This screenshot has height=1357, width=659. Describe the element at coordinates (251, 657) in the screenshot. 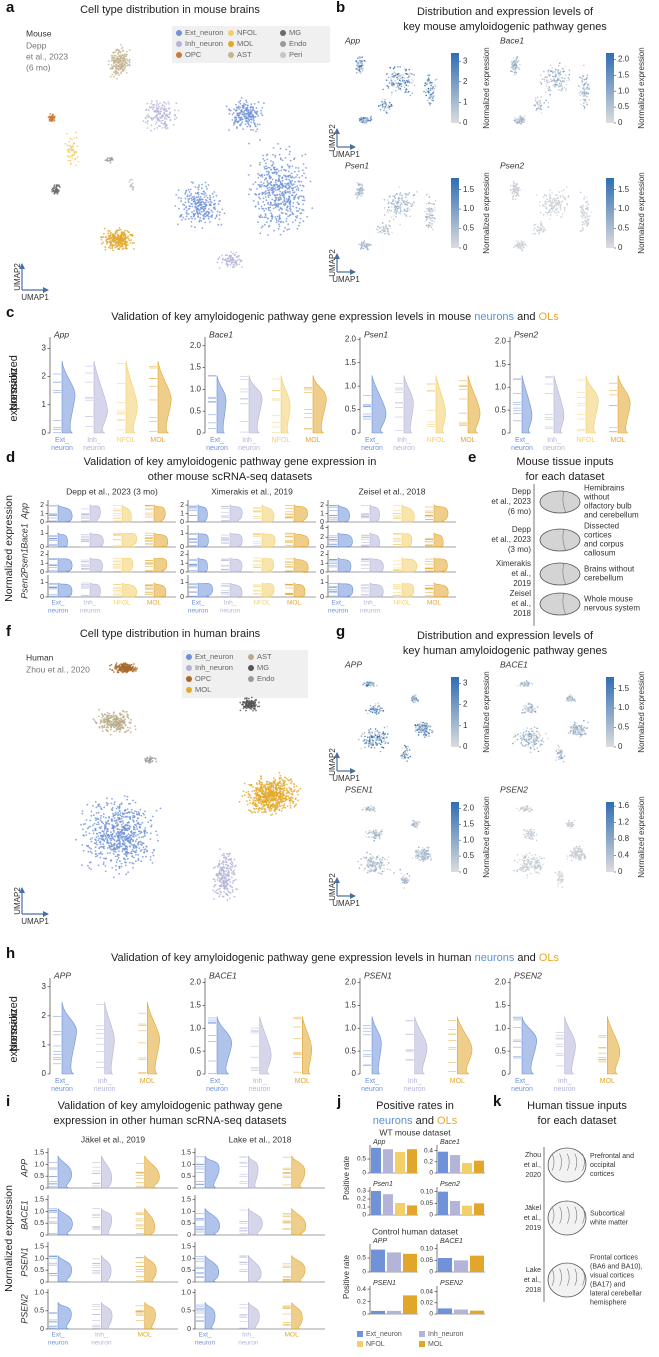

I see `legend-swatch` at that location.